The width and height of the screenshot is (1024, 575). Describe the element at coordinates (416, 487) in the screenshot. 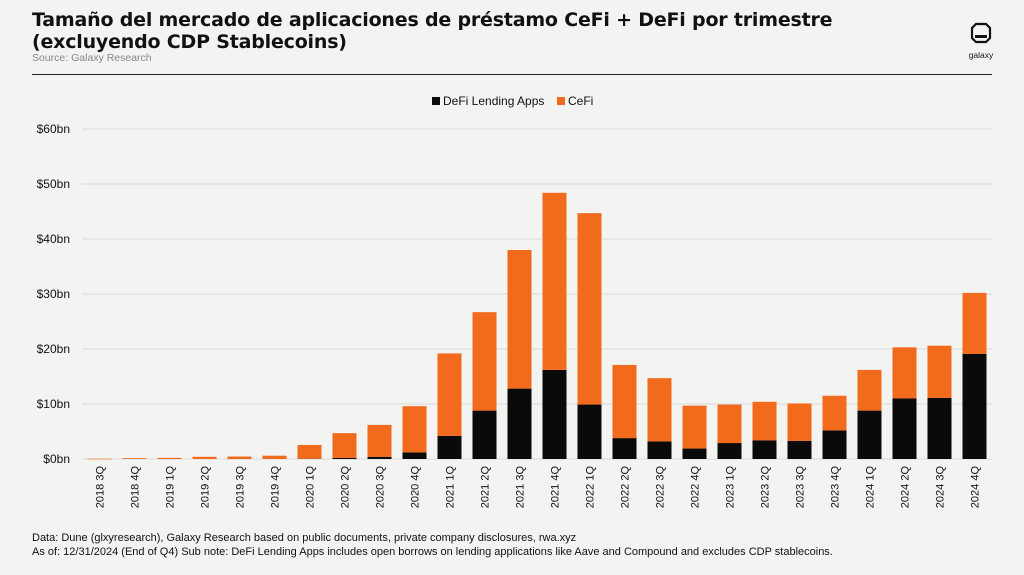

I see `x-tick-label: 2020 4Q` at that location.